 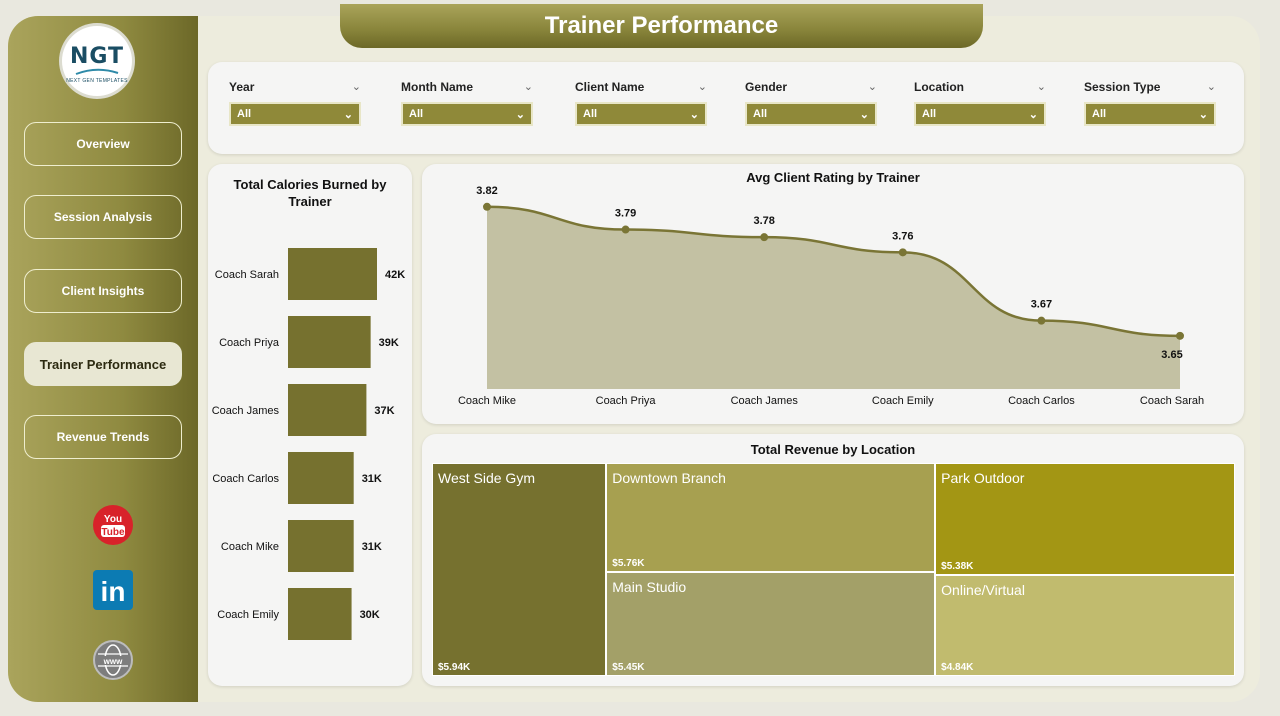 I want to click on svg-text: in, so click(x=113, y=591).